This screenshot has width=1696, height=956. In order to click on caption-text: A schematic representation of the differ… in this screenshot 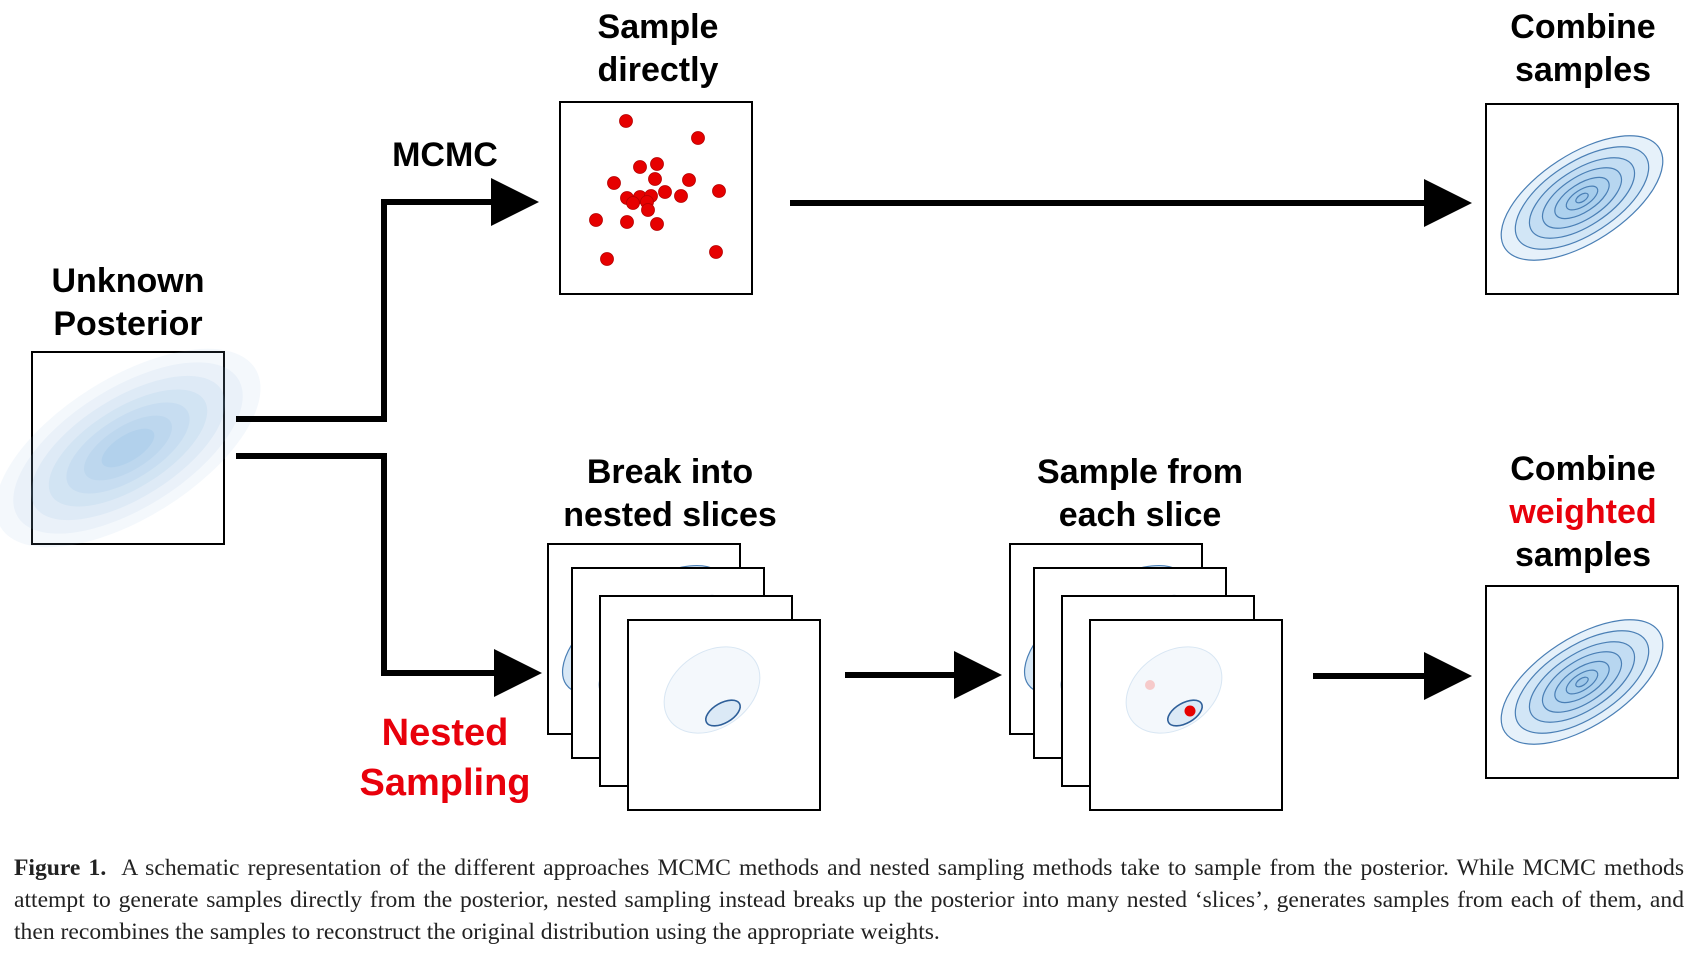, I will do `click(849, 900)`.